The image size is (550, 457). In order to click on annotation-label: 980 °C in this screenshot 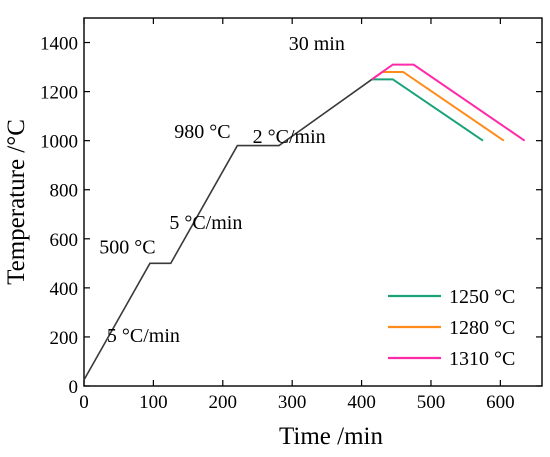, I will do `click(202, 132)`.